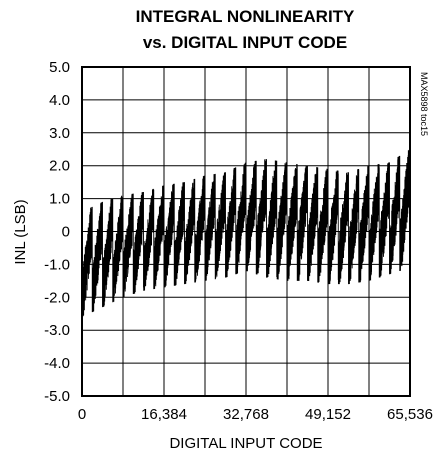 The height and width of the screenshot is (458, 448). Describe the element at coordinates (57, 363) in the screenshot. I see `y-tick-label: -4.0` at that location.